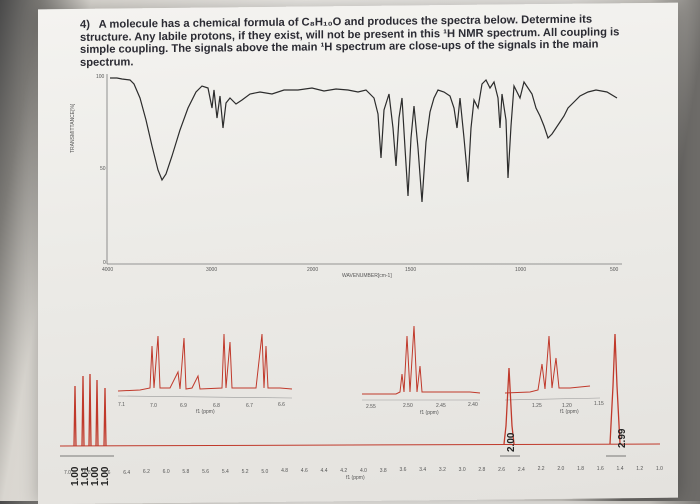 This screenshot has width=700, height=504. Describe the element at coordinates (615, 389) in the screenshot. I see `peak-triplet-main` at that location.